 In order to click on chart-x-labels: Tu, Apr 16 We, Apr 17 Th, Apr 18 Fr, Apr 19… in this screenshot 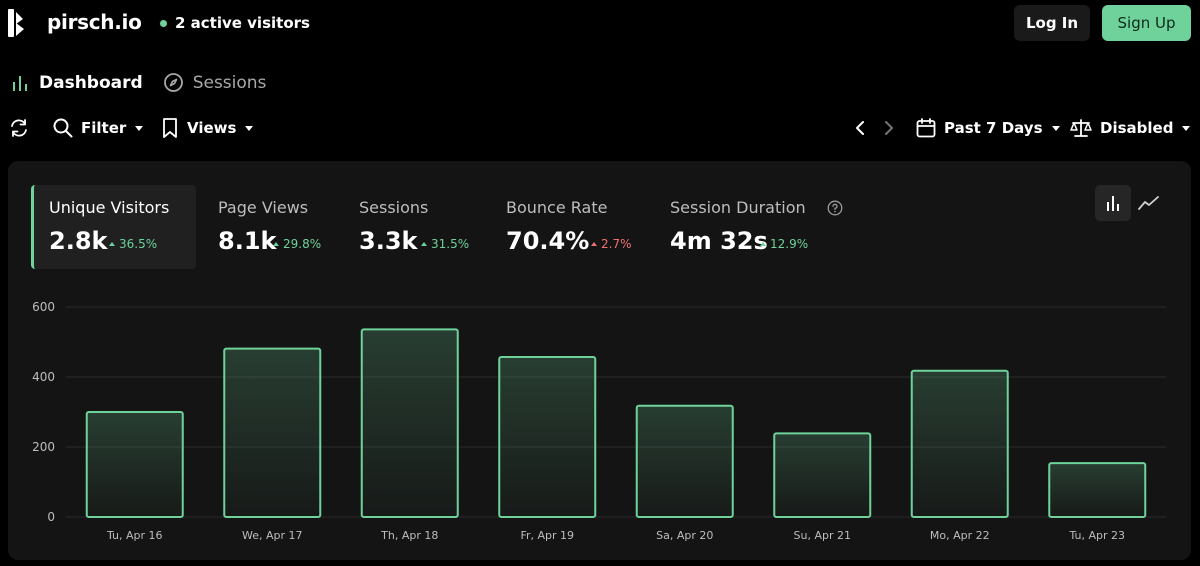, I will do `click(615, 535)`.